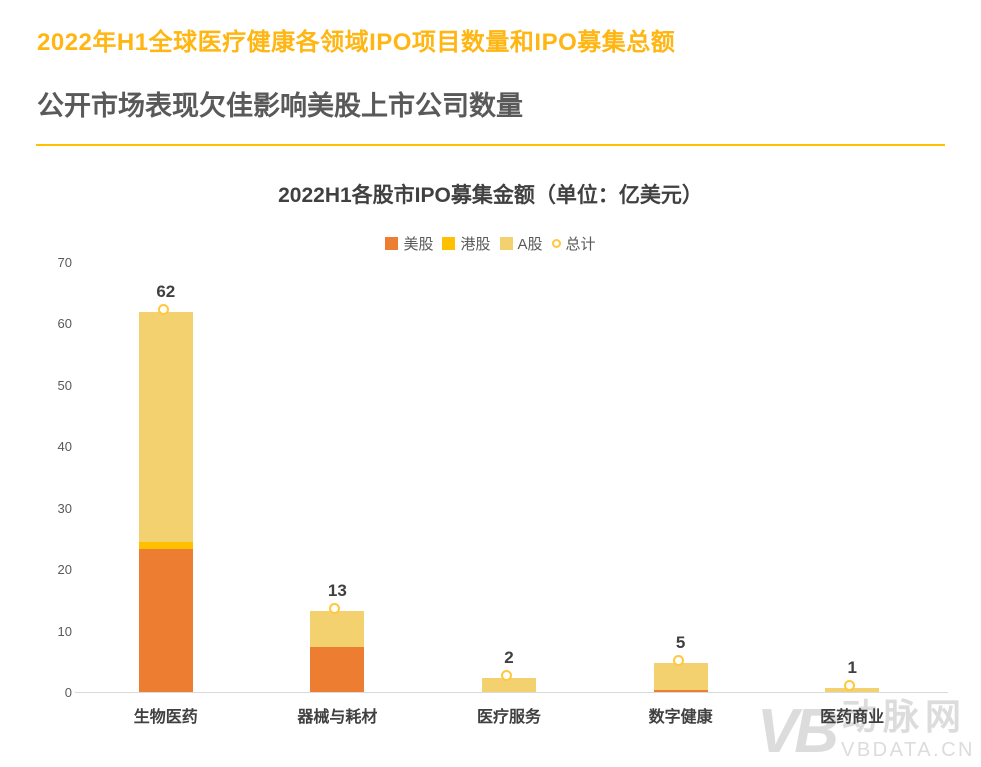 The image size is (981, 767). Describe the element at coordinates (64, 508) in the screenshot. I see `y-tick-label: 30` at that location.